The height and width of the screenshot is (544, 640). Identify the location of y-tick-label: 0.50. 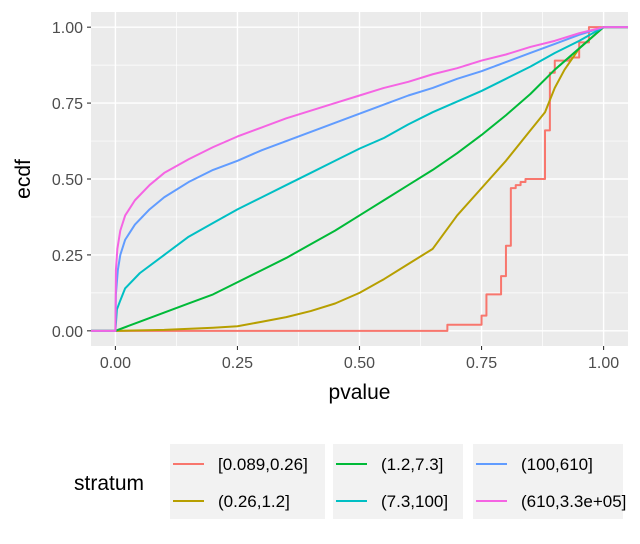
(67, 180).